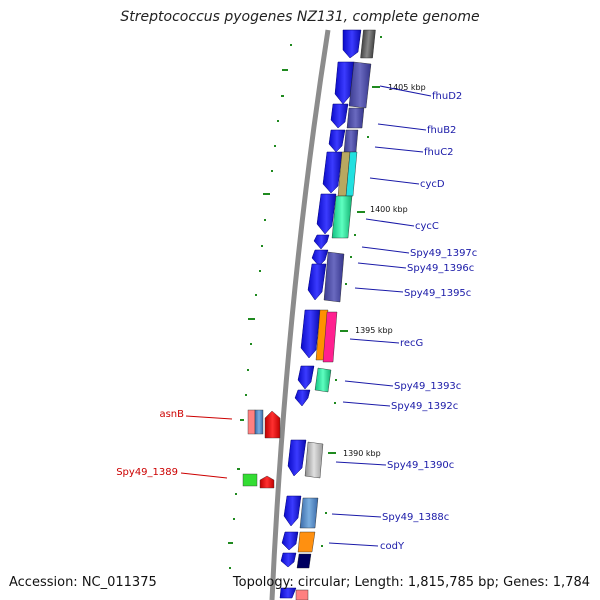  I want to click on cog-track, so click(335, 314).